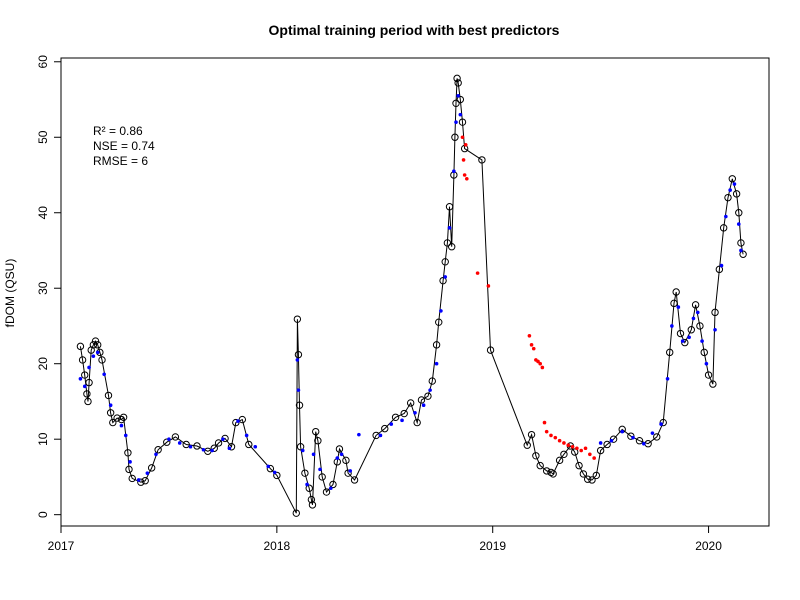 The image size is (800, 600). Describe the element at coordinates (43, 439) in the screenshot. I see `y-tick-label: 10` at that location.